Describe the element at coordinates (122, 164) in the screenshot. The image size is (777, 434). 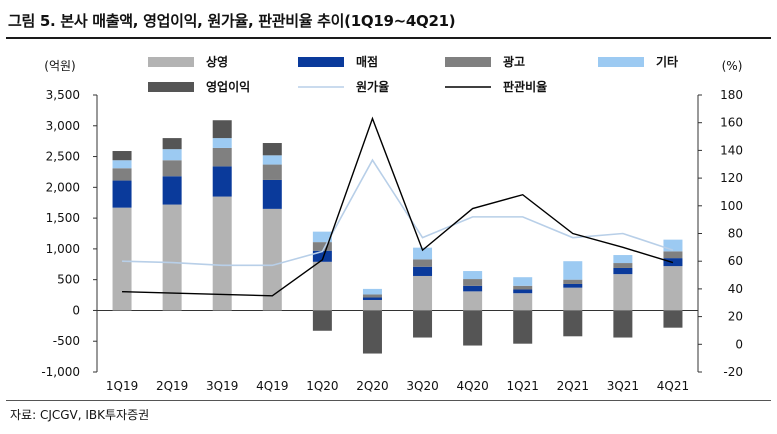
I see `bar-other-1Q19` at that location.